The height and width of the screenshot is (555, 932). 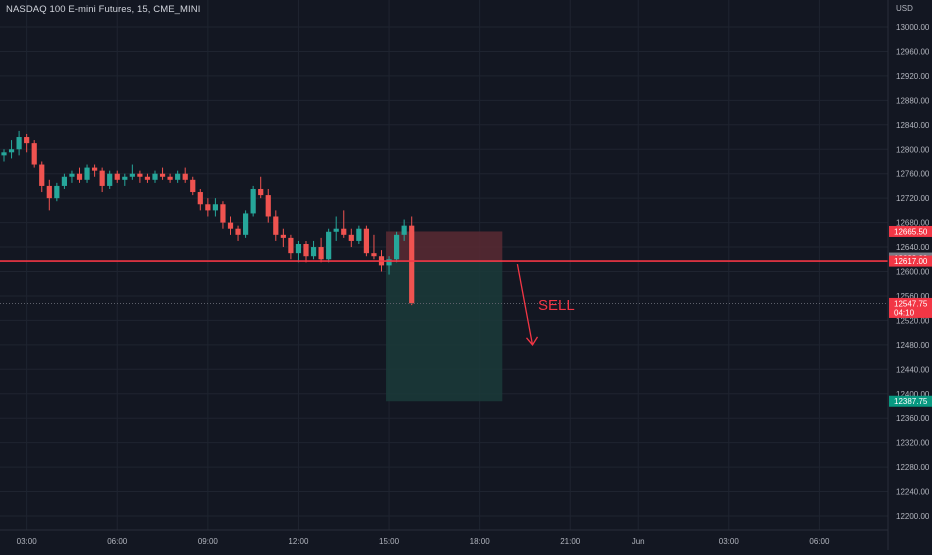 I want to click on price-tick-label: 12520.00, so click(x=913, y=320).